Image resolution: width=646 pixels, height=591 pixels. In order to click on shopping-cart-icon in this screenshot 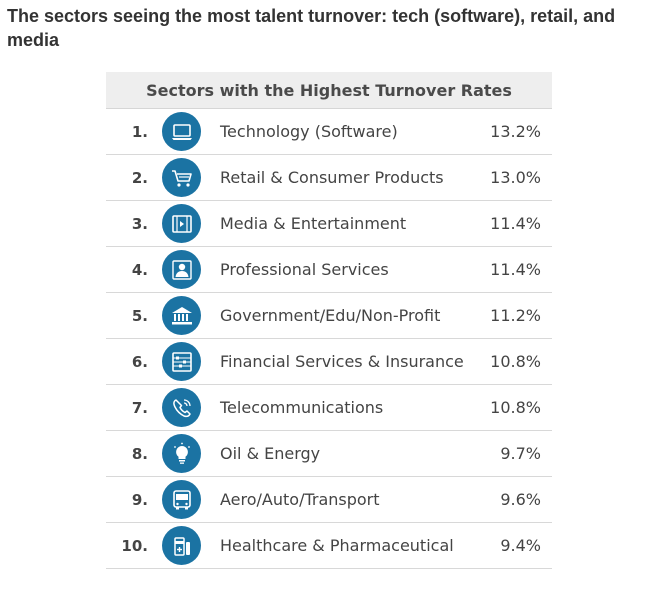, I will do `click(181, 177)`.